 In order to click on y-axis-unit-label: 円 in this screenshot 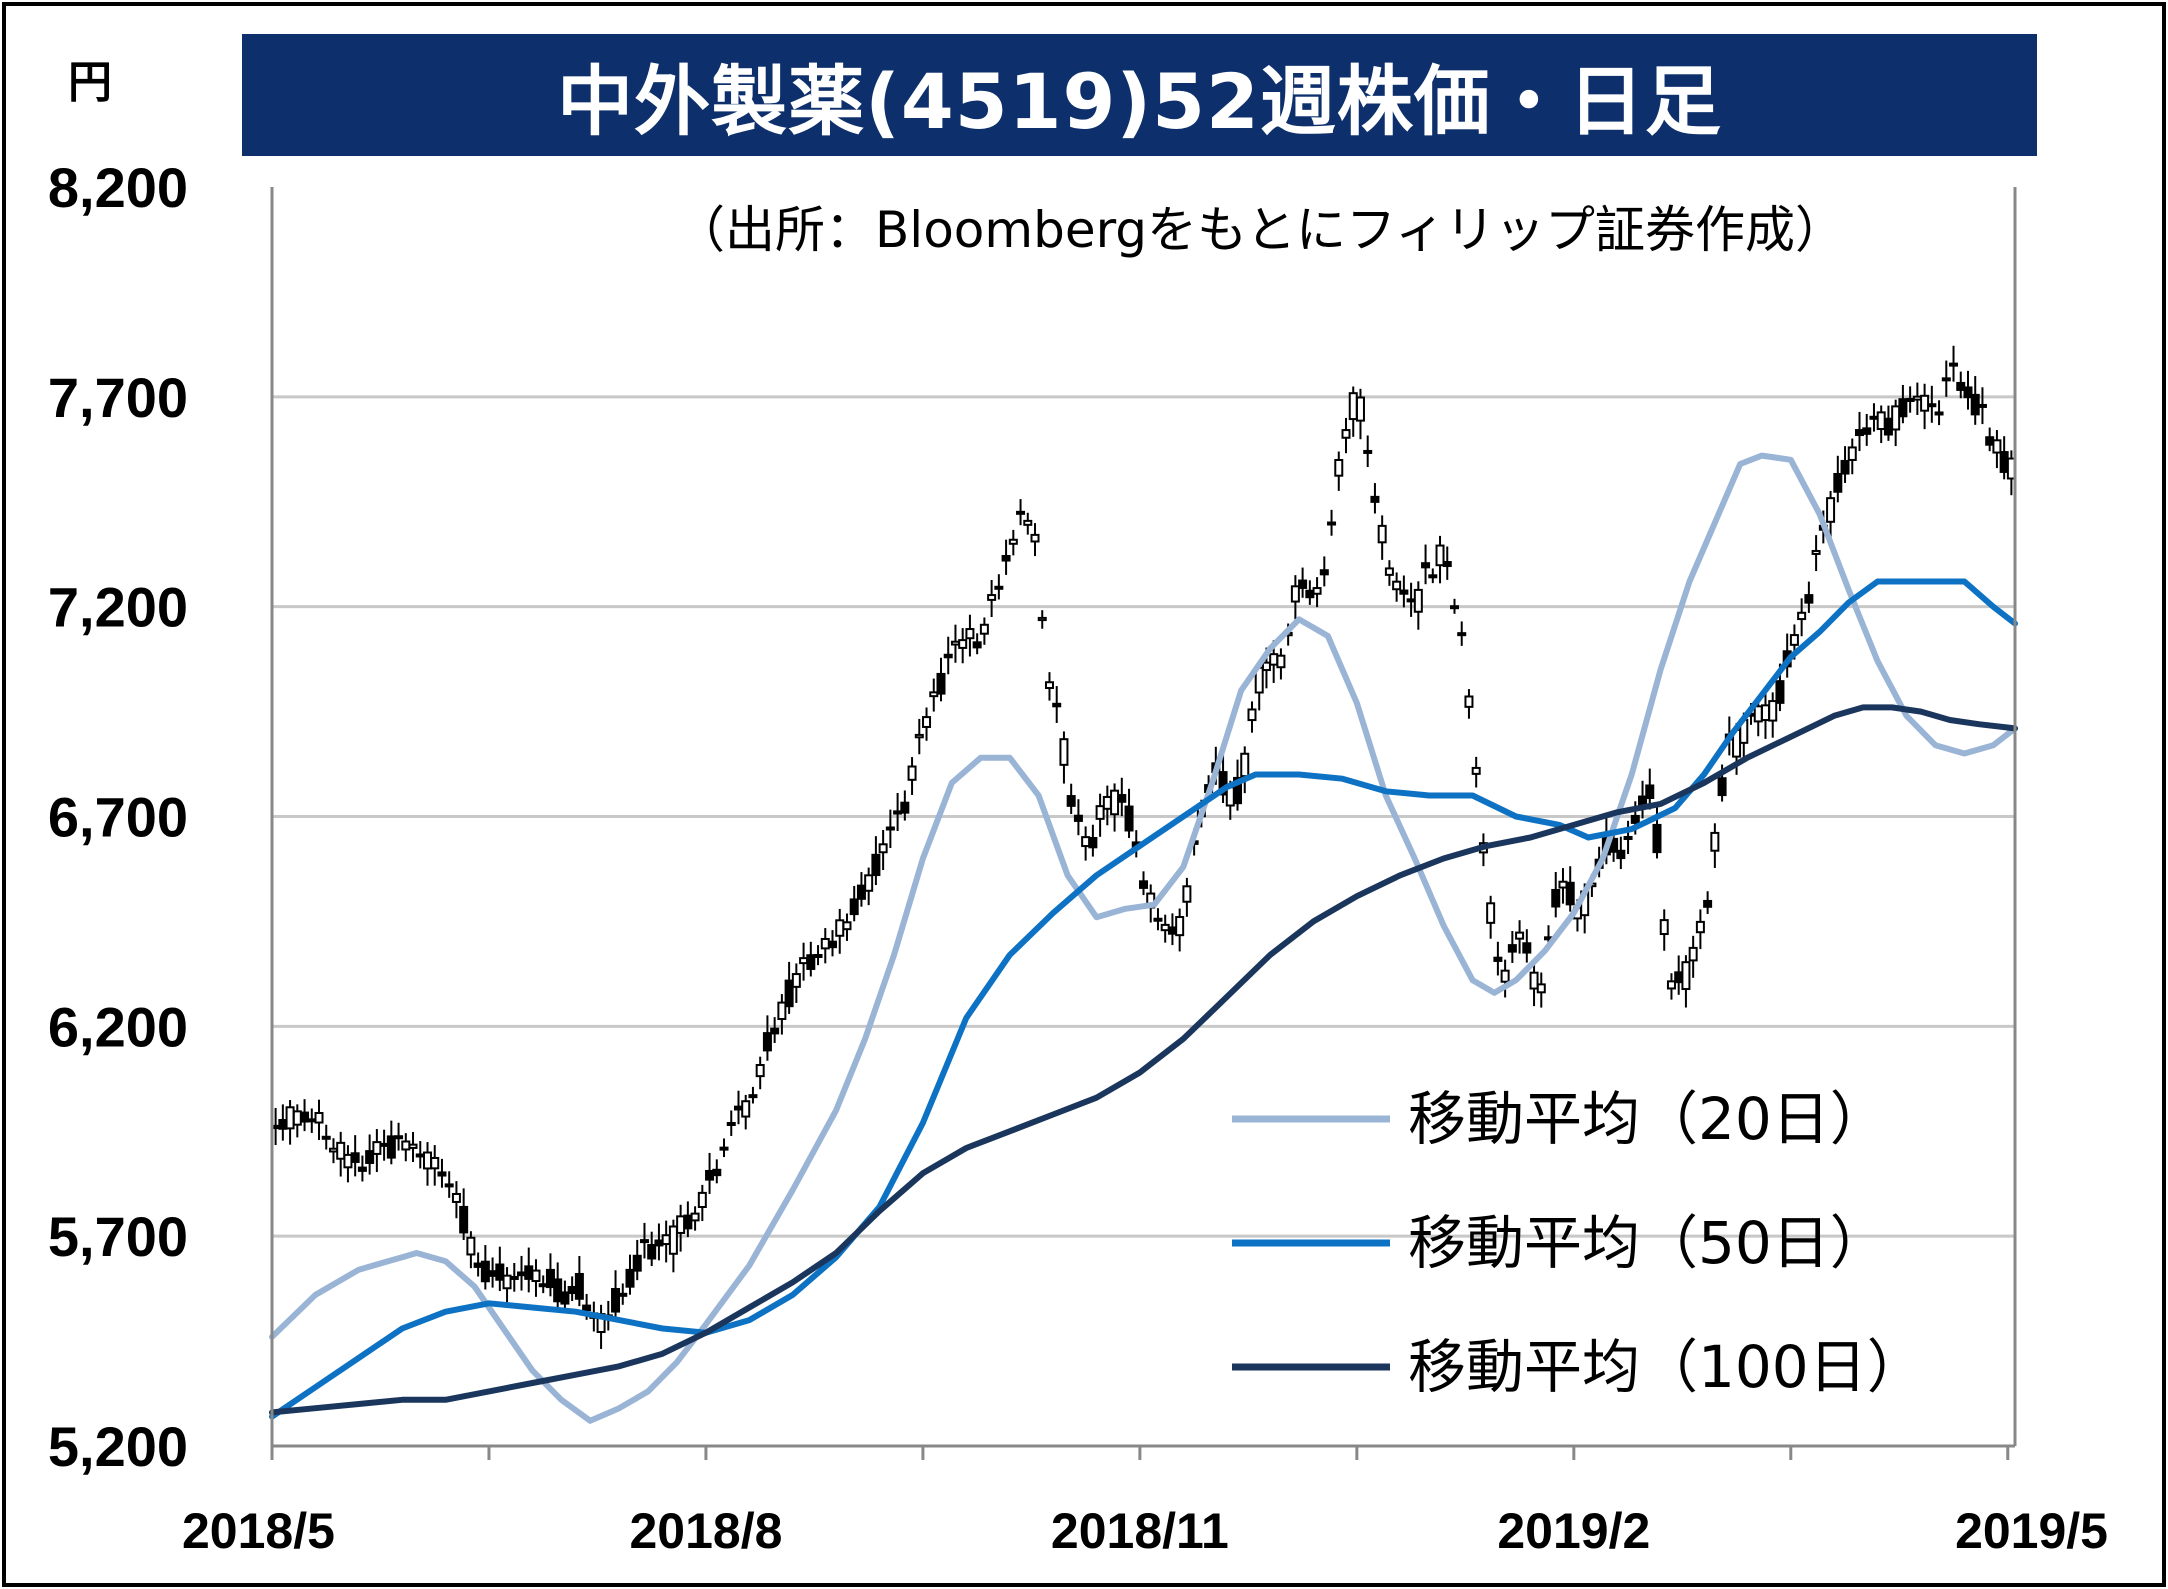, I will do `click(90, 82)`.